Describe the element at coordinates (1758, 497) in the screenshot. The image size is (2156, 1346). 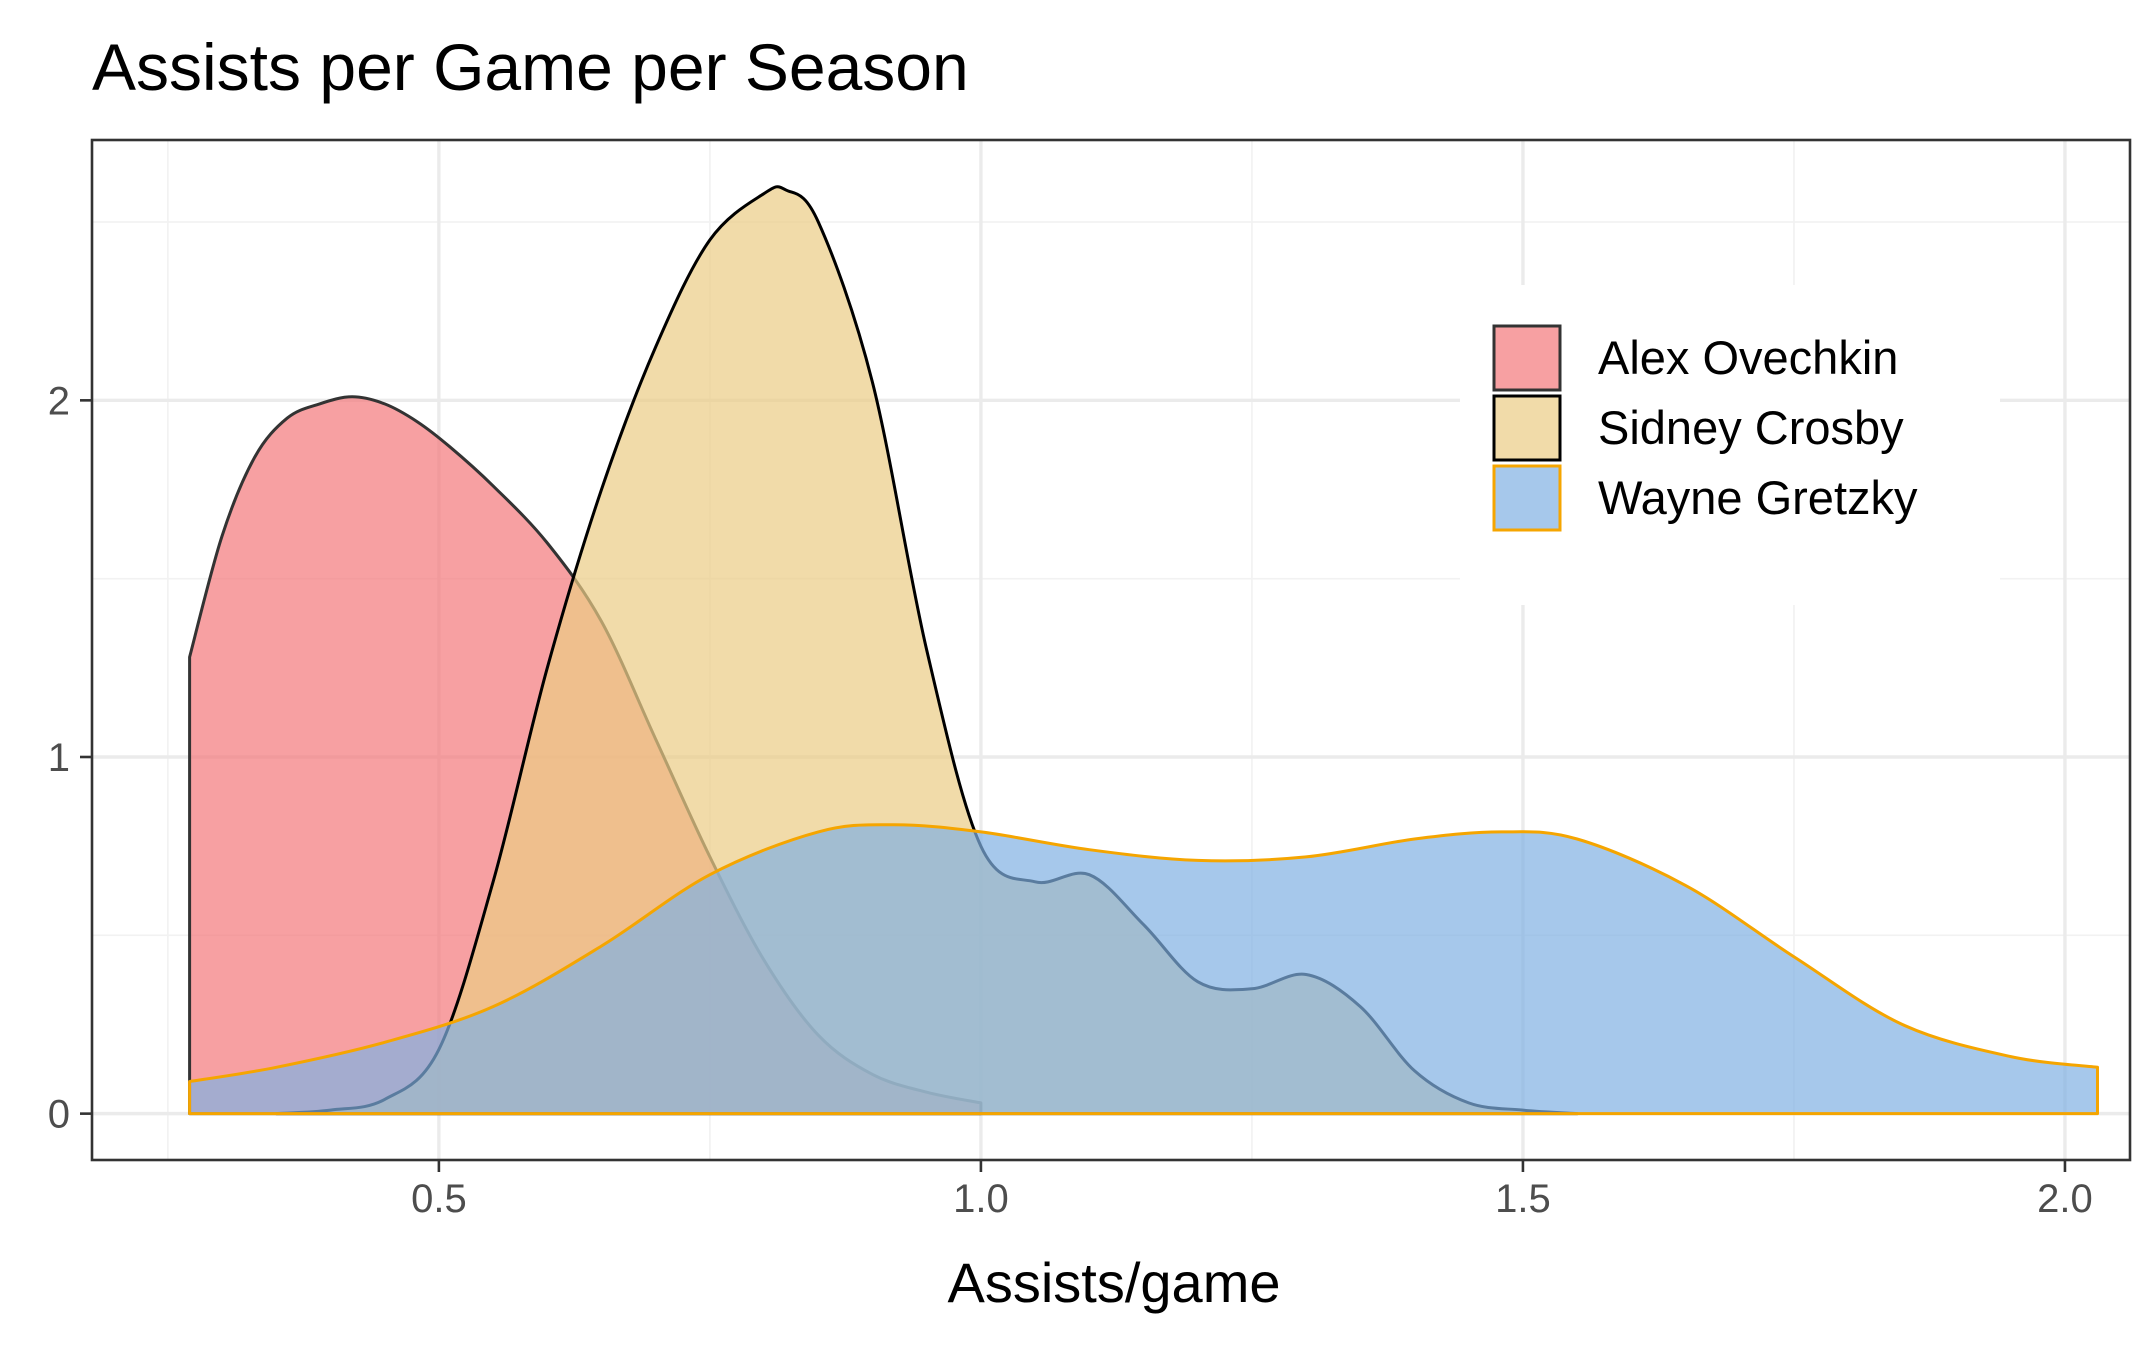
I see `legend-label-wayne-gretzky: Wayne Gretzky` at that location.